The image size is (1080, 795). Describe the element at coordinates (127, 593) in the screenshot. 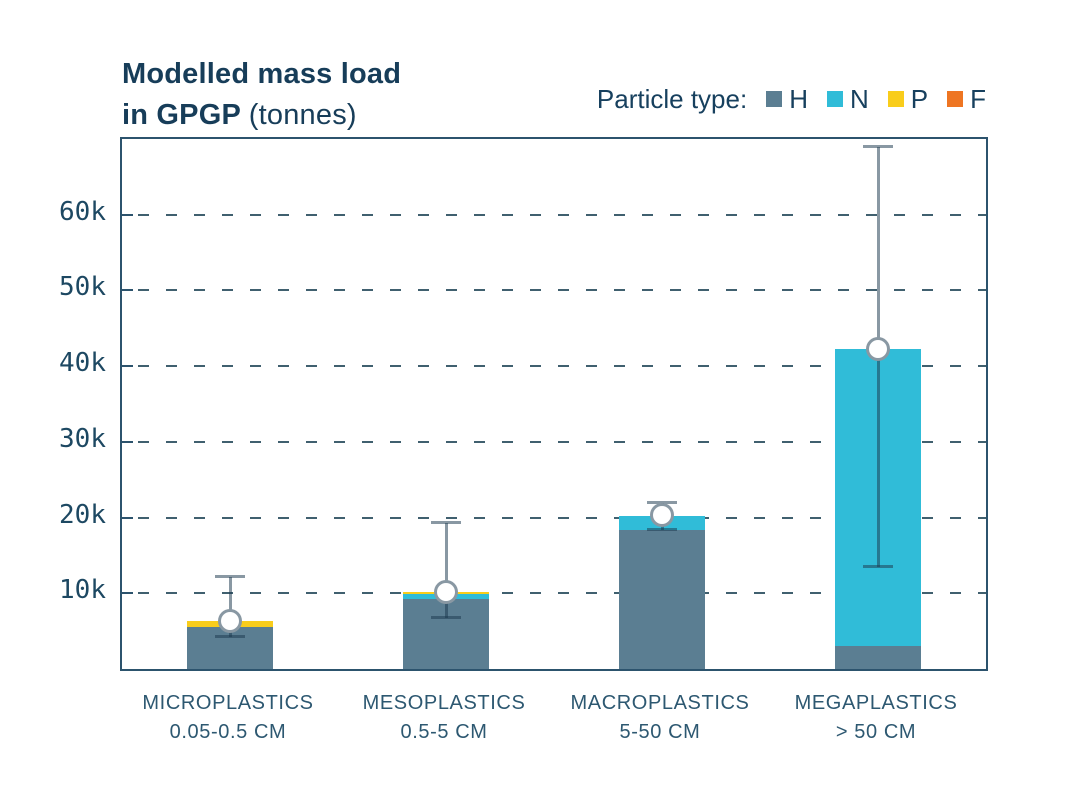

I see `y-axis-tick-10k` at that location.